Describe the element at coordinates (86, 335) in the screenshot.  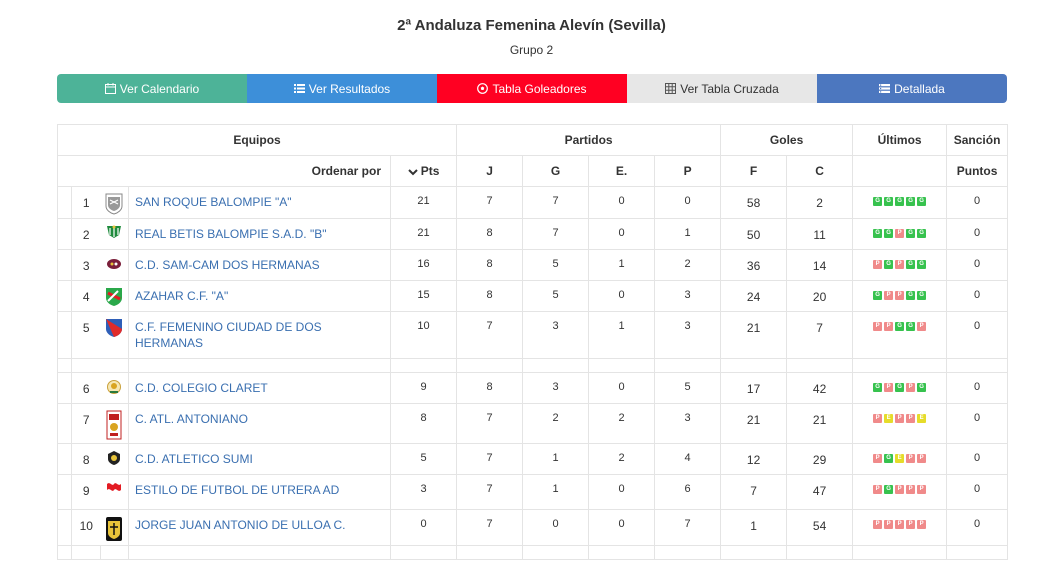
I see `position-number: 5` at that location.